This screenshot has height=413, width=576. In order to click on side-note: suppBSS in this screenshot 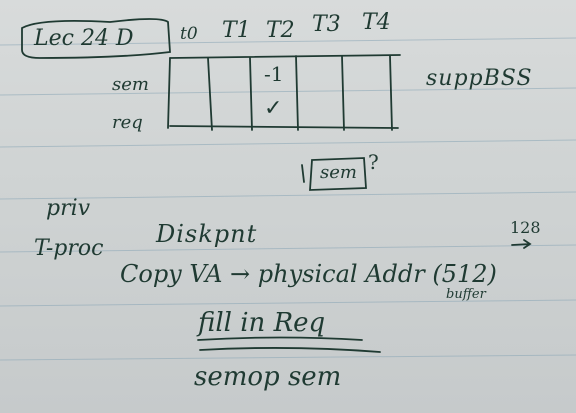, I will do `click(479, 78)`.